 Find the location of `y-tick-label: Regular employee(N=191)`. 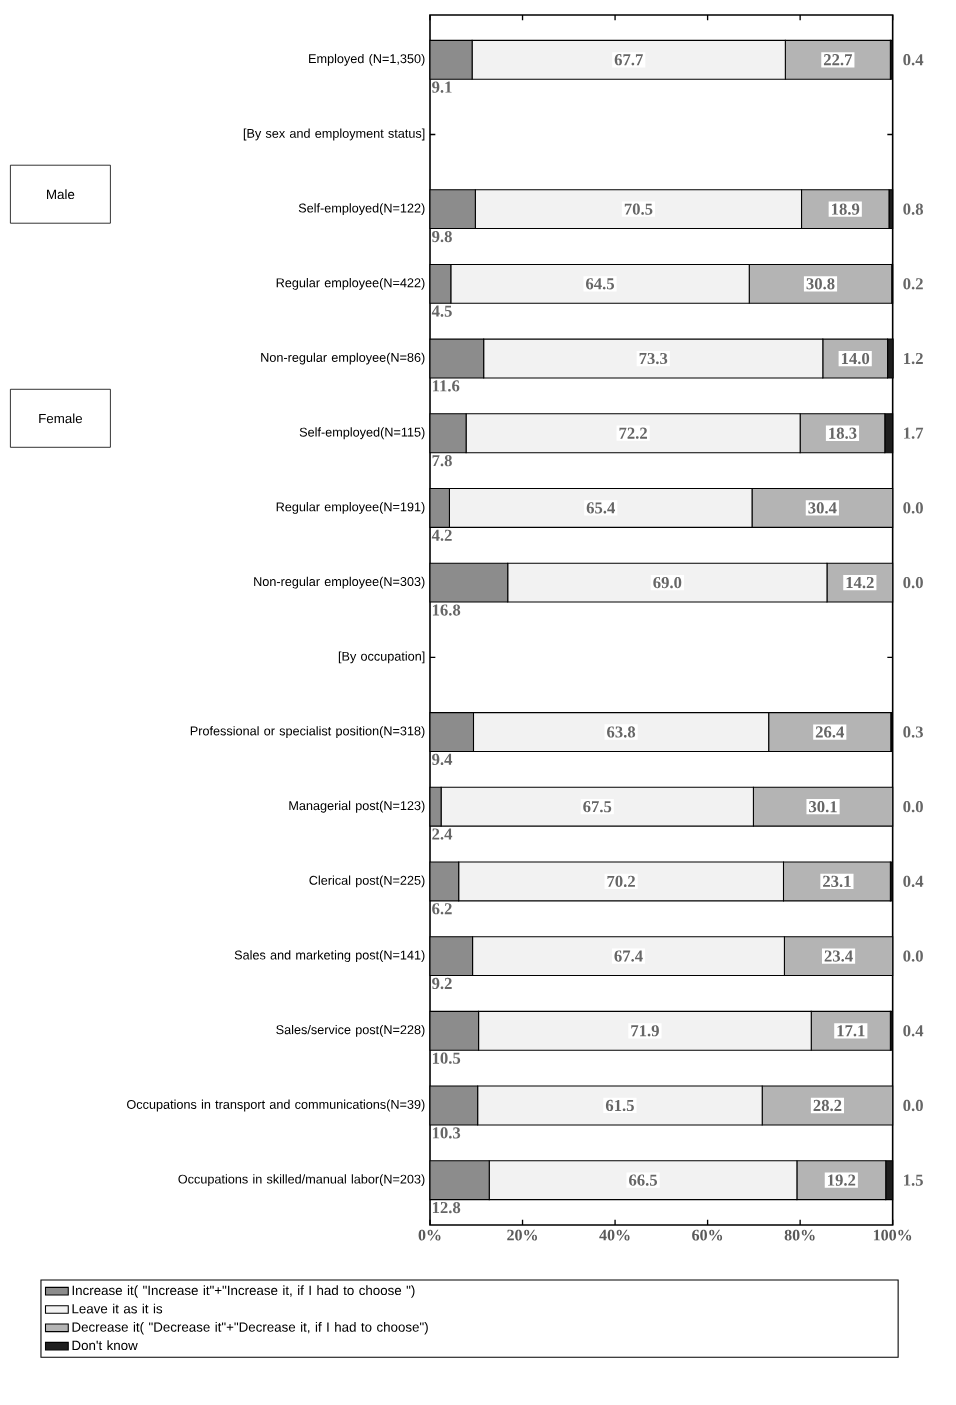

y-tick-label: Regular employee(N=191) is located at coordinates (350, 508).